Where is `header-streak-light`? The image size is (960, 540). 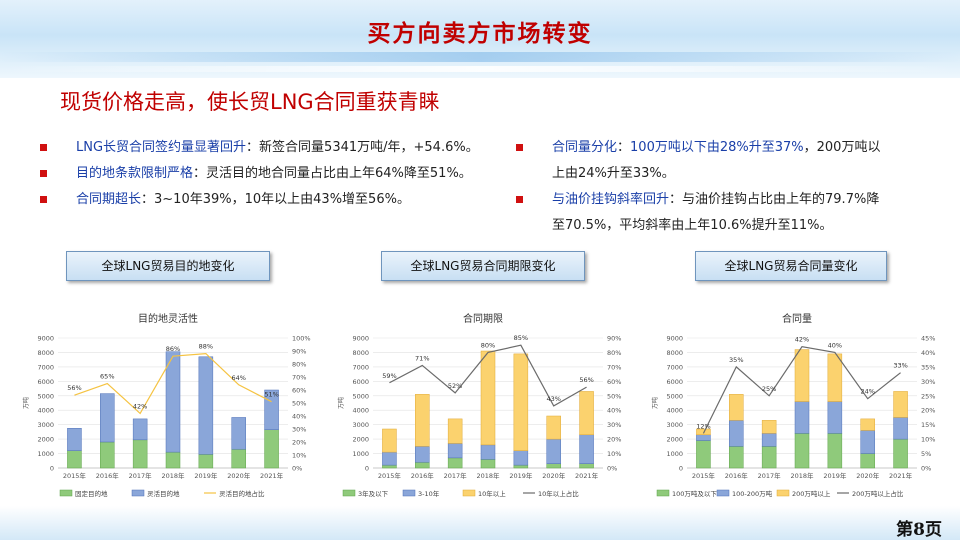
header-streak-light is located at coordinates (480, 69).